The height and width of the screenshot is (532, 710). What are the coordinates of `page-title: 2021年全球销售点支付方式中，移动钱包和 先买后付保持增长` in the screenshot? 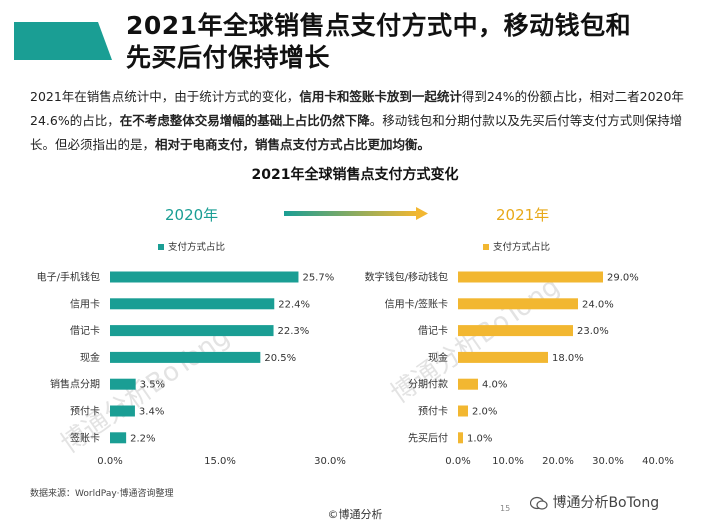 It's located at (413, 42).